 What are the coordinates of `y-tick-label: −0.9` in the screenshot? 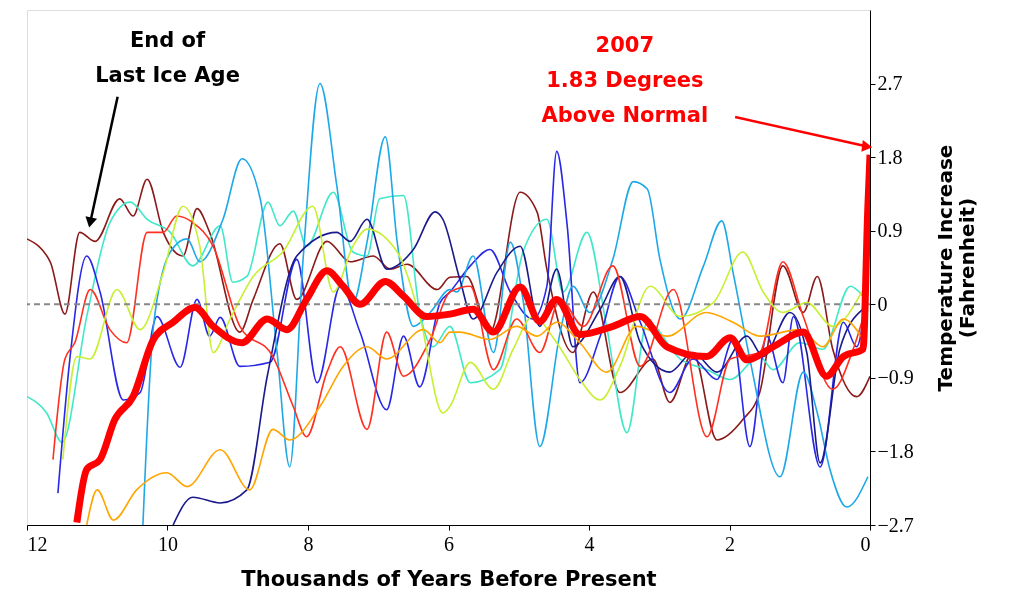 It's located at (895, 377).